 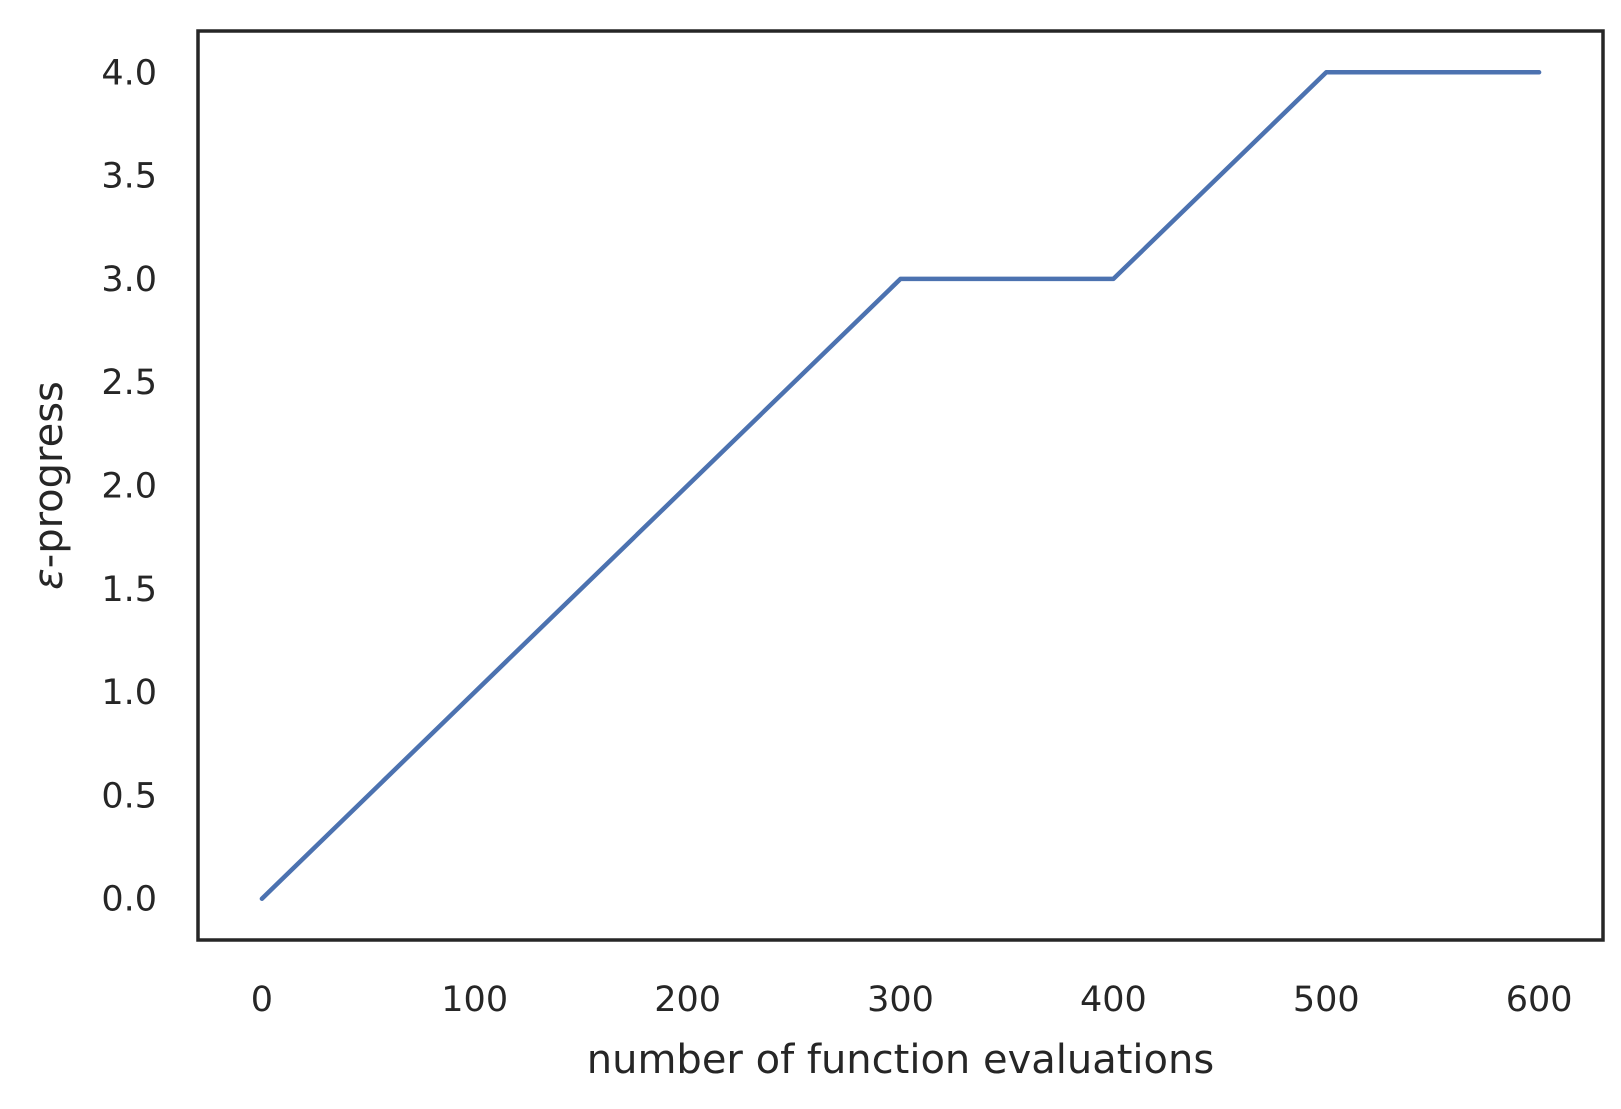 I want to click on y-tick-label: 1.5, so click(x=129, y=590).